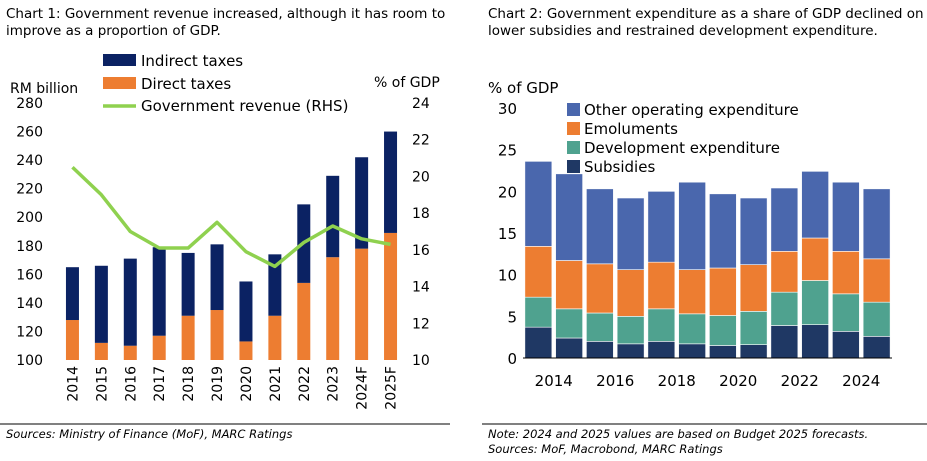 The height and width of the screenshot is (461, 927). What do you see at coordinates (507, 109) in the screenshot?
I see `chart2-y-tick: 30` at bounding box center [507, 109].